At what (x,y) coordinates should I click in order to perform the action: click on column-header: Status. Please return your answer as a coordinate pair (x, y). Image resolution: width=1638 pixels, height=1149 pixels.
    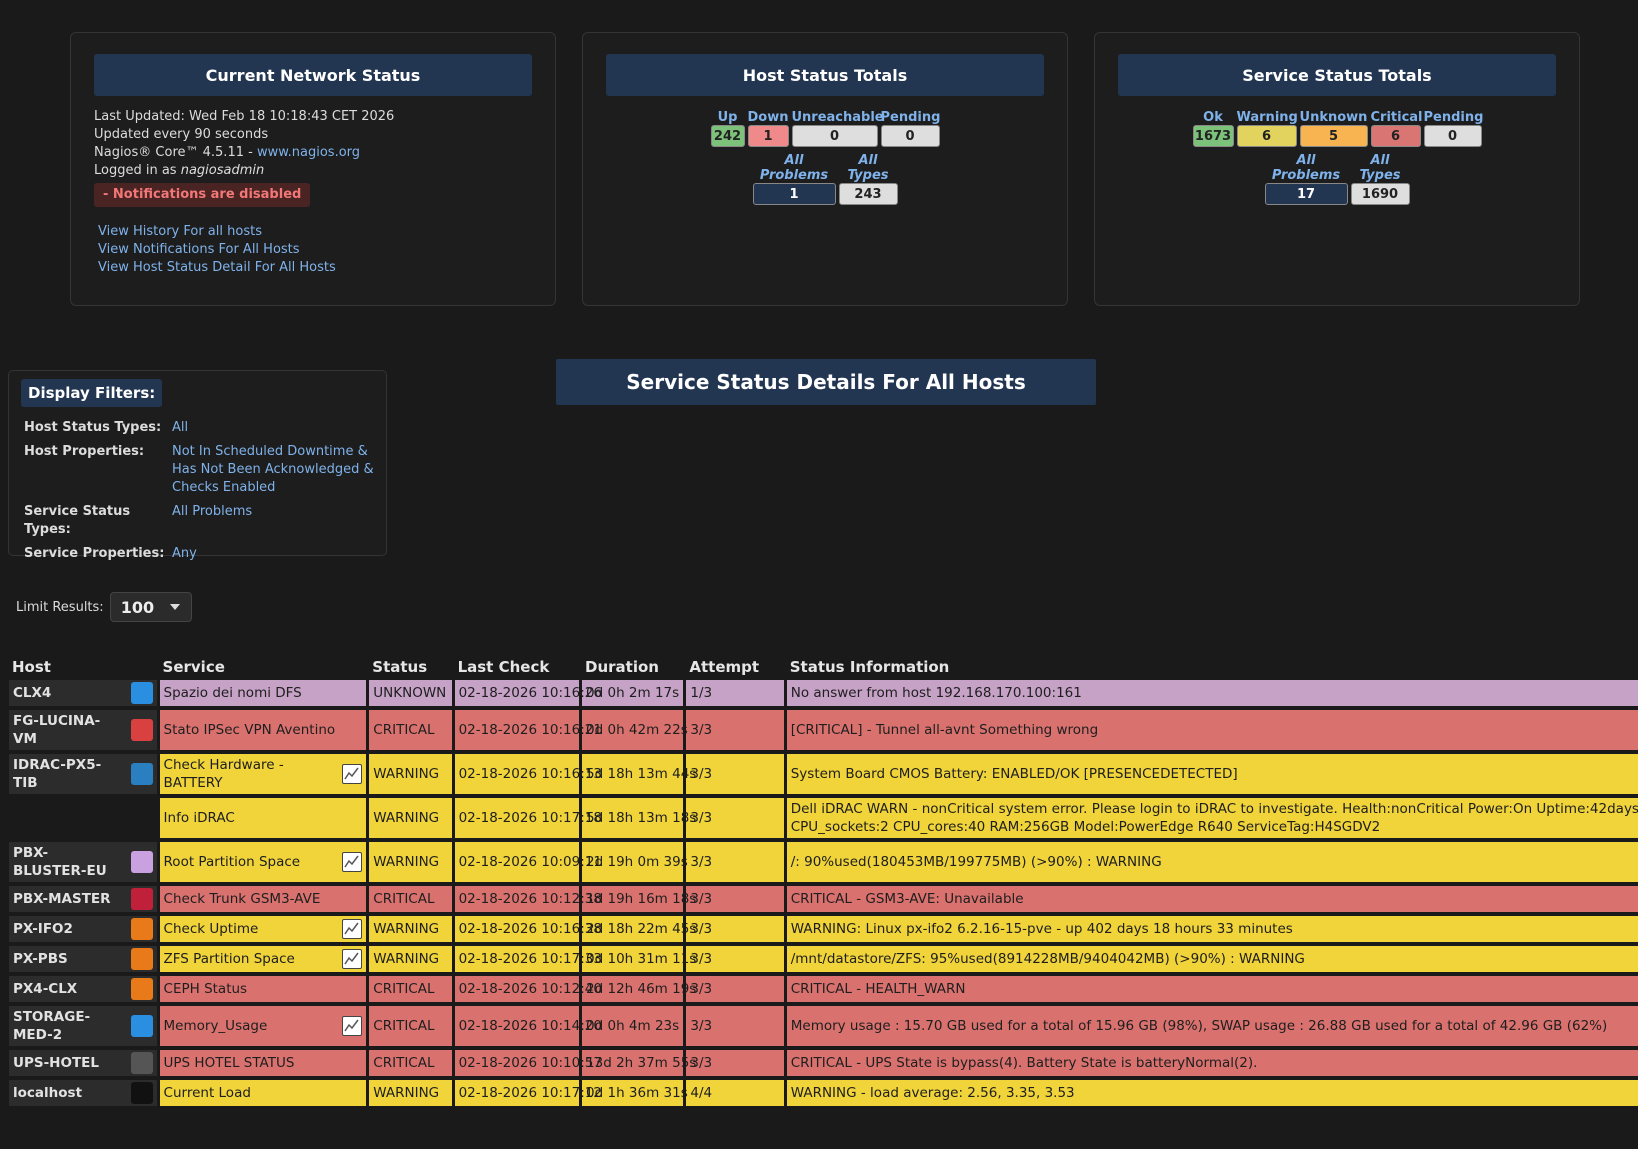
    Looking at the image, I should click on (400, 667).